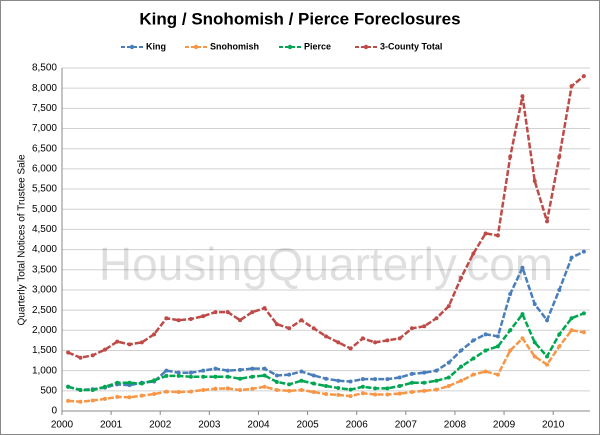  What do you see at coordinates (44, 108) in the screenshot?
I see `y-tick-label: 7,500` at bounding box center [44, 108].